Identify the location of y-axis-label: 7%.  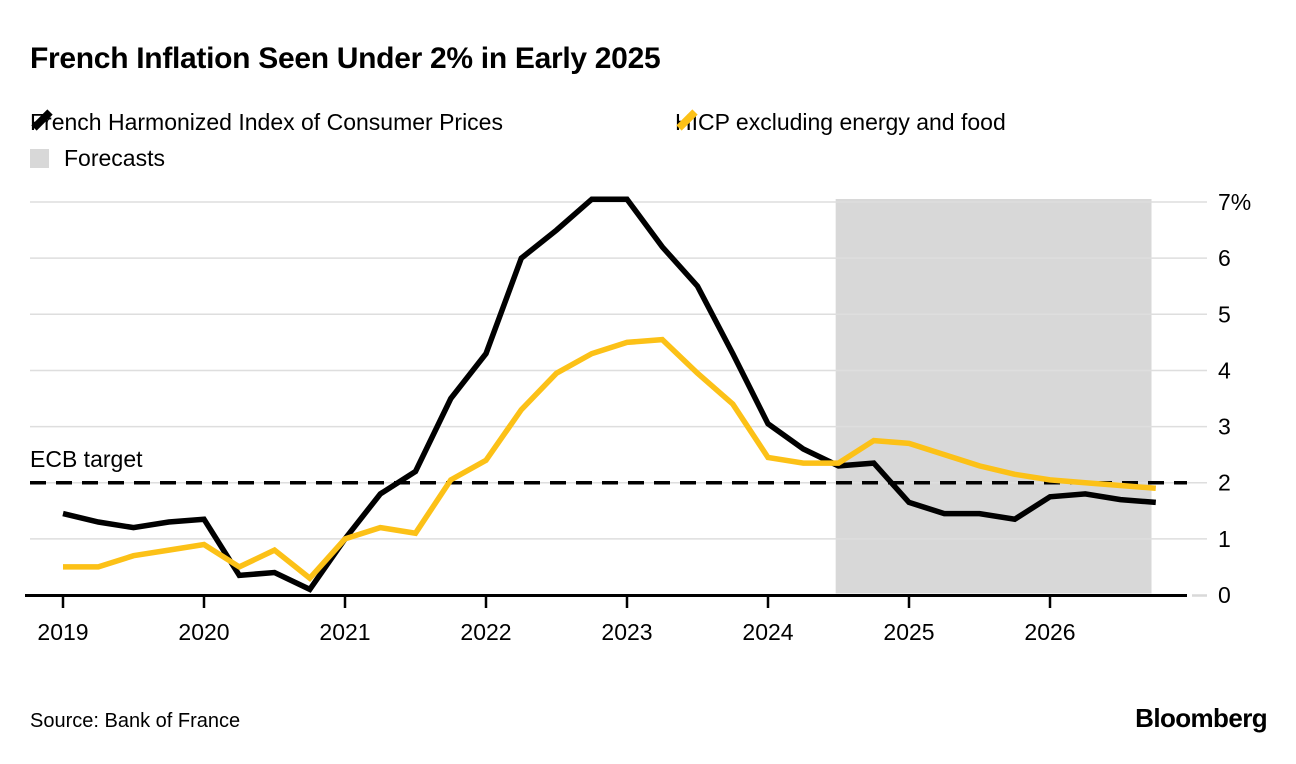
(1234, 202).